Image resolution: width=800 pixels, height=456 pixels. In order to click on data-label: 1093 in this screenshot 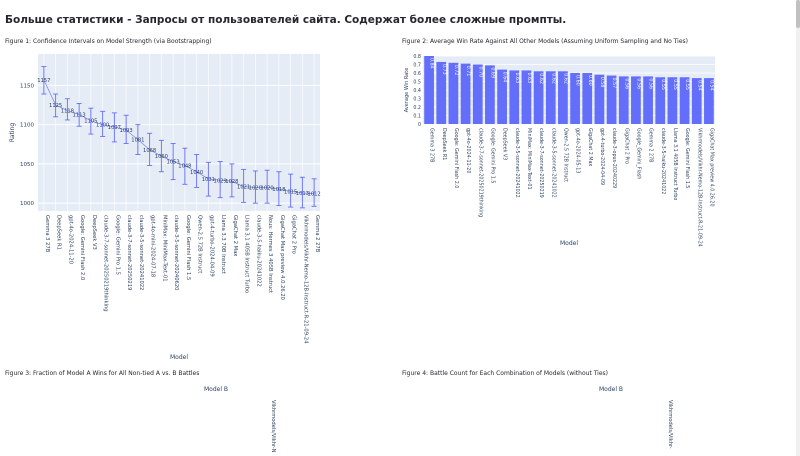, I will do `click(126, 131)`.